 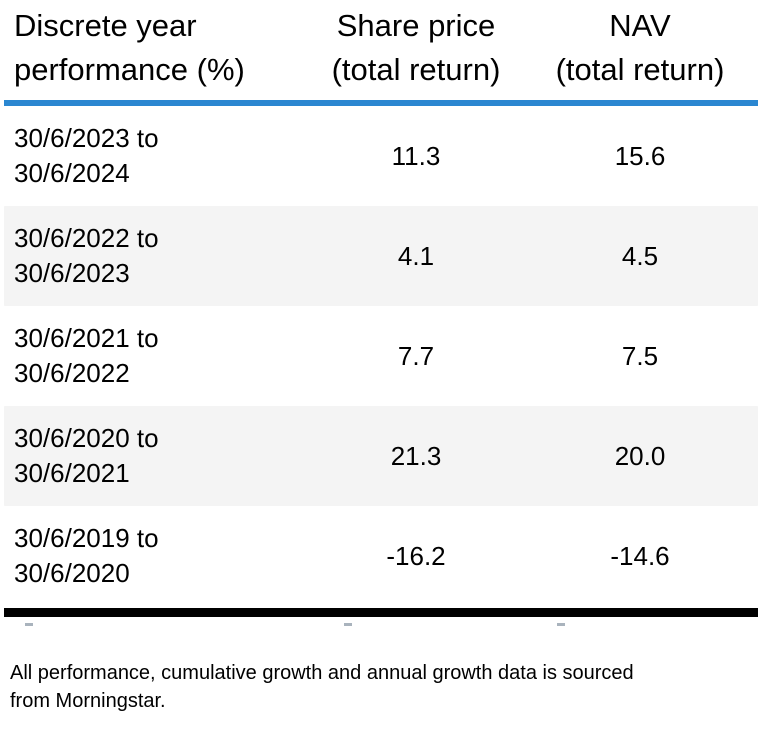 What do you see at coordinates (129, 69) in the screenshot?
I see `table-title-line2: performance (%)` at bounding box center [129, 69].